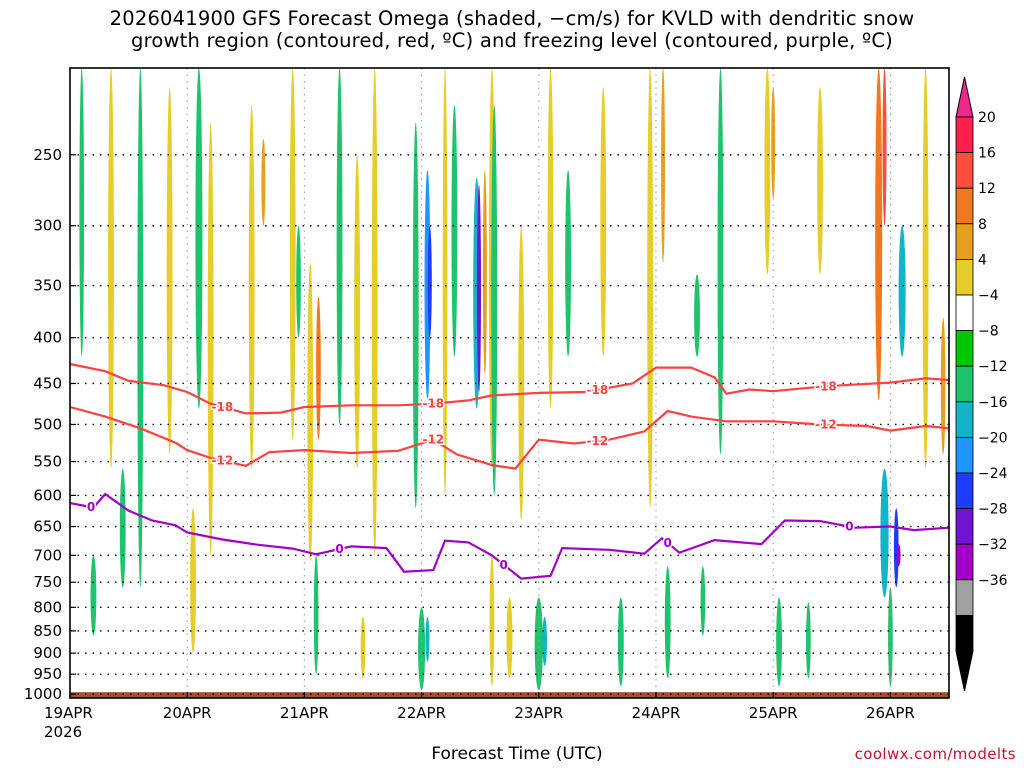 The width and height of the screenshot is (1024, 768). Describe the element at coordinates (890, 713) in the screenshot. I see `x-tick-label-26APR: 26APR` at that location.